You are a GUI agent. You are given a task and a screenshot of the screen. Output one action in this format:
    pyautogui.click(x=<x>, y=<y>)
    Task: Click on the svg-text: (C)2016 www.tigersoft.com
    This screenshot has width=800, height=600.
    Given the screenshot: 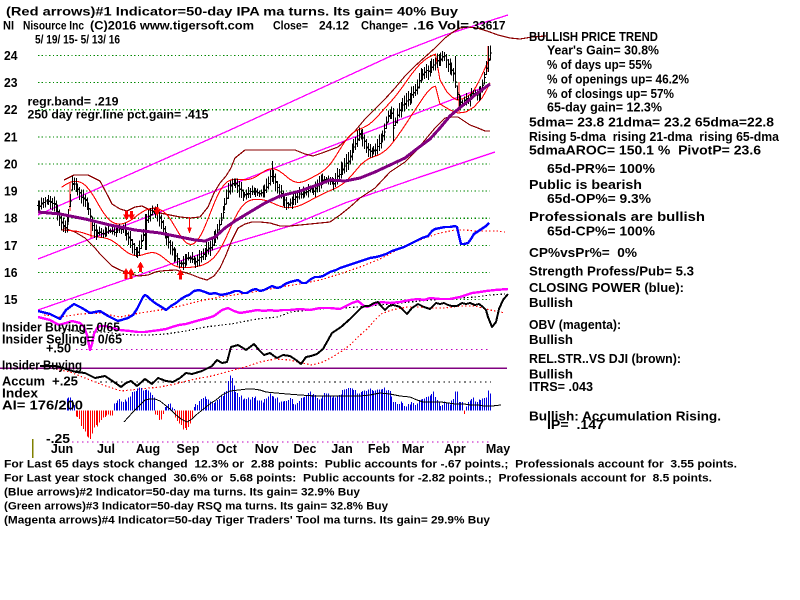 What is the action you would take?
    pyautogui.click(x=172, y=26)
    